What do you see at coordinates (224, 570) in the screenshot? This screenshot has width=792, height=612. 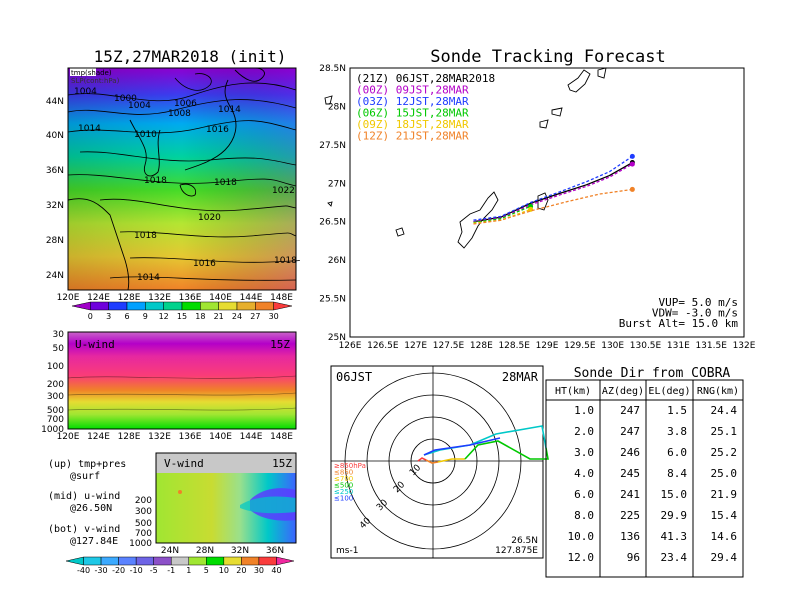 I see `wind-colorbar-label: 10` at bounding box center [224, 570].